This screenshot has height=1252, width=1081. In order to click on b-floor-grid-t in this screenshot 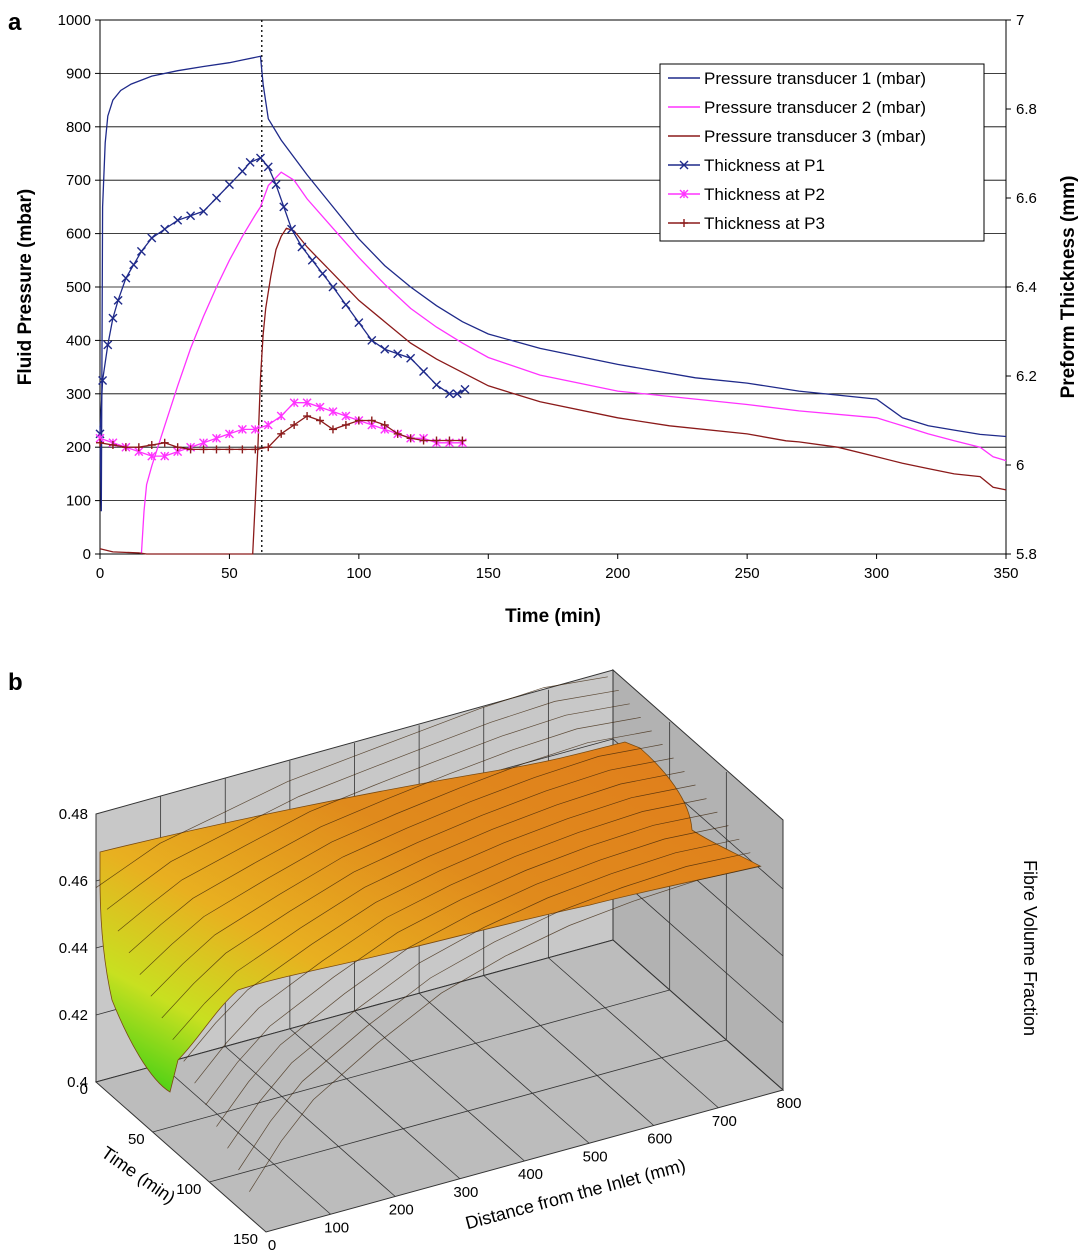, I will do `click(411, 1061)`.